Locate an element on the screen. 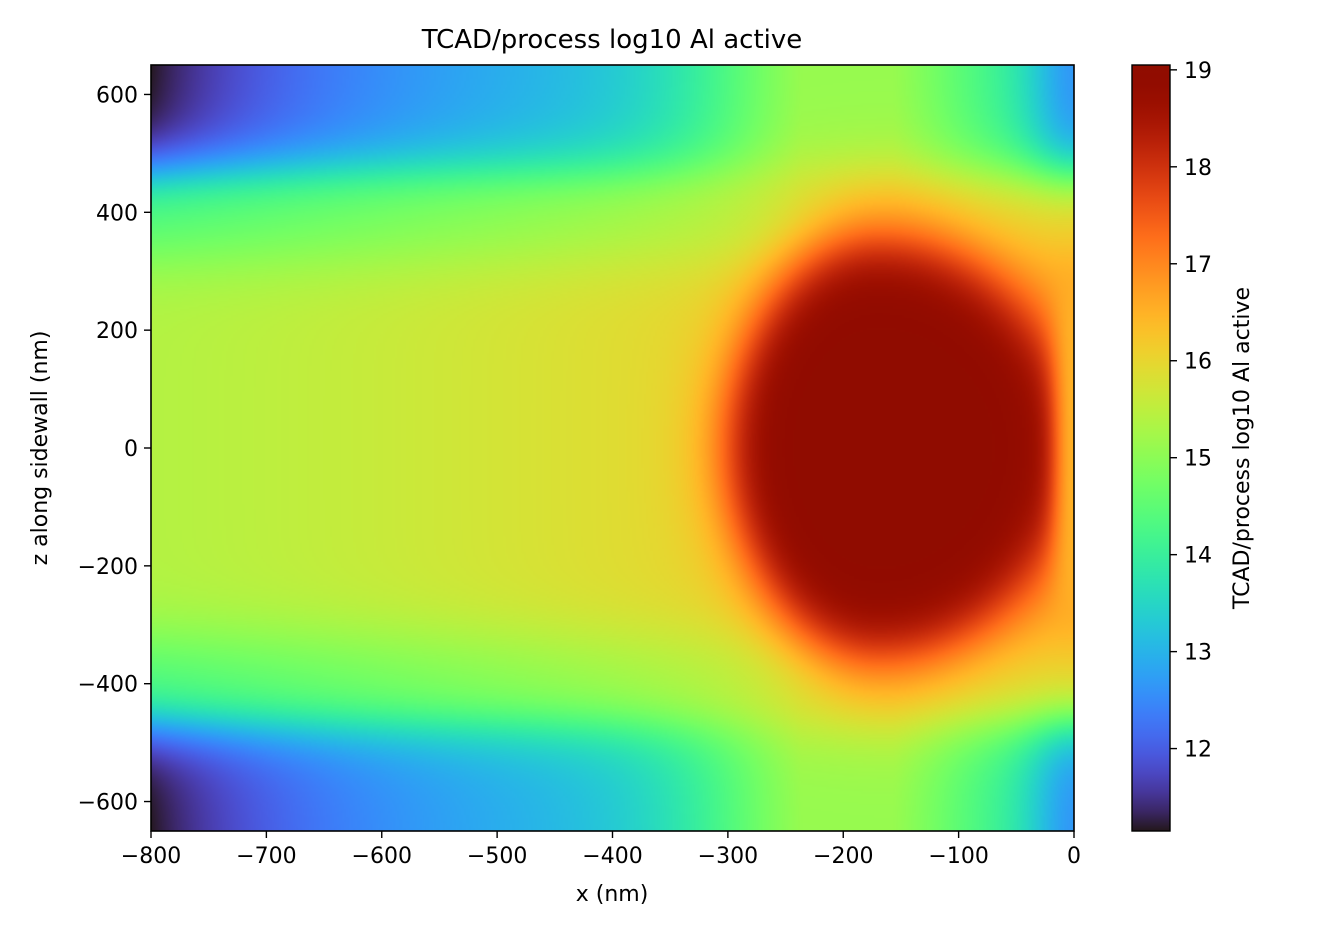  colorbar-tick-label: 16 is located at coordinates (1198, 362).